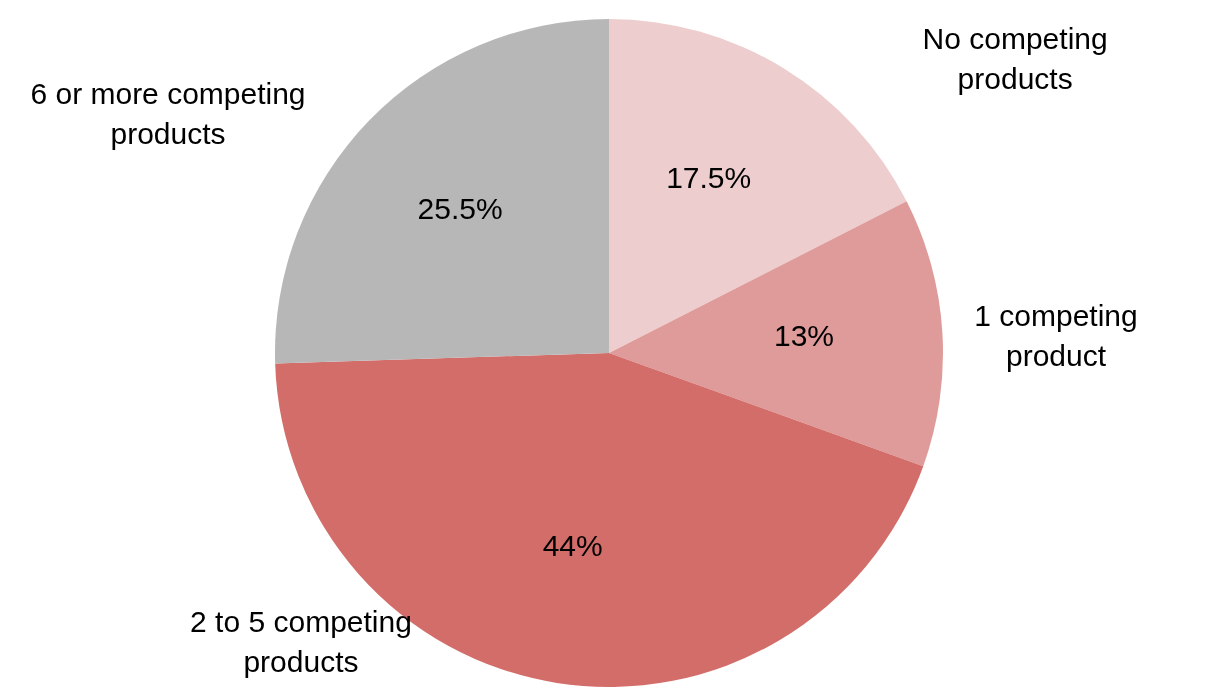 The width and height of the screenshot is (1224, 700). I want to click on slice-label: 1 competing product, so click(1056, 335).